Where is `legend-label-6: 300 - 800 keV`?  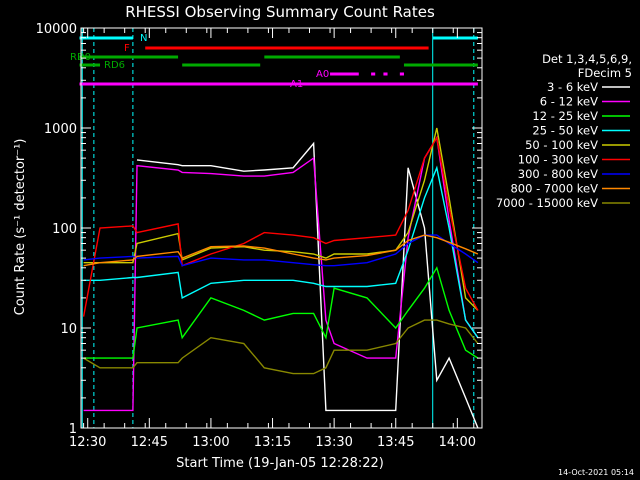
legend-label-6: 300 - 800 keV is located at coordinates (558, 174).